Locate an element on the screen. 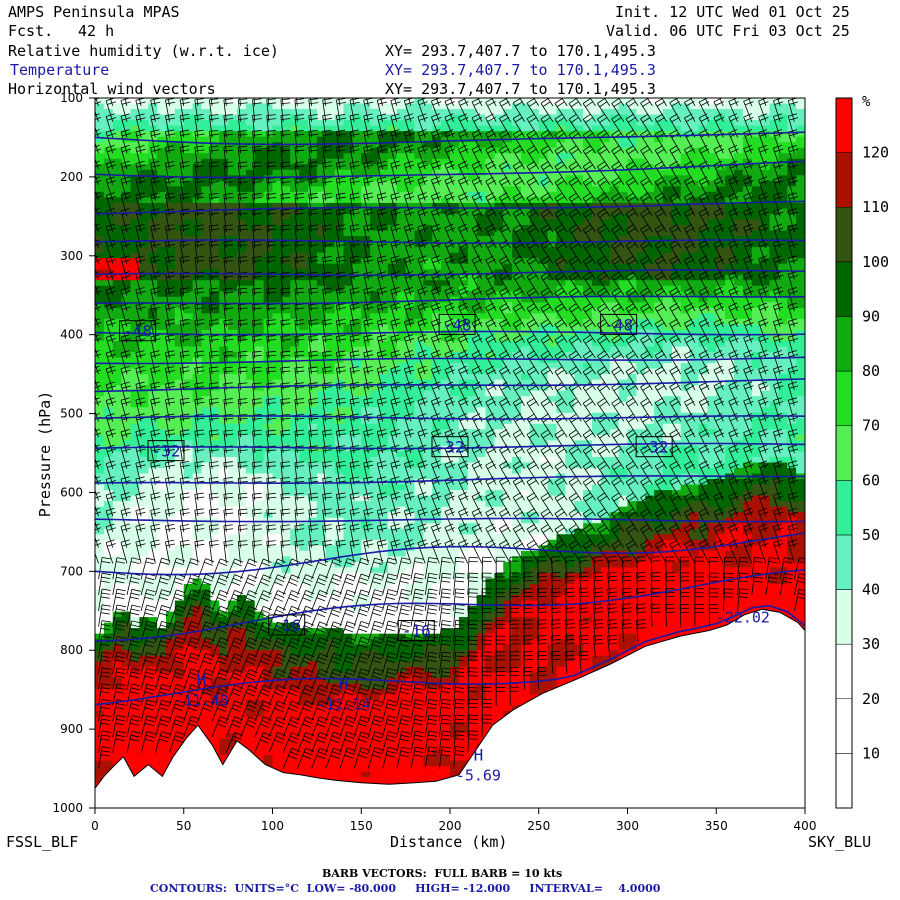 The width and height of the screenshot is (900, 900). colorbar-label-120: 120 is located at coordinates (875, 153).